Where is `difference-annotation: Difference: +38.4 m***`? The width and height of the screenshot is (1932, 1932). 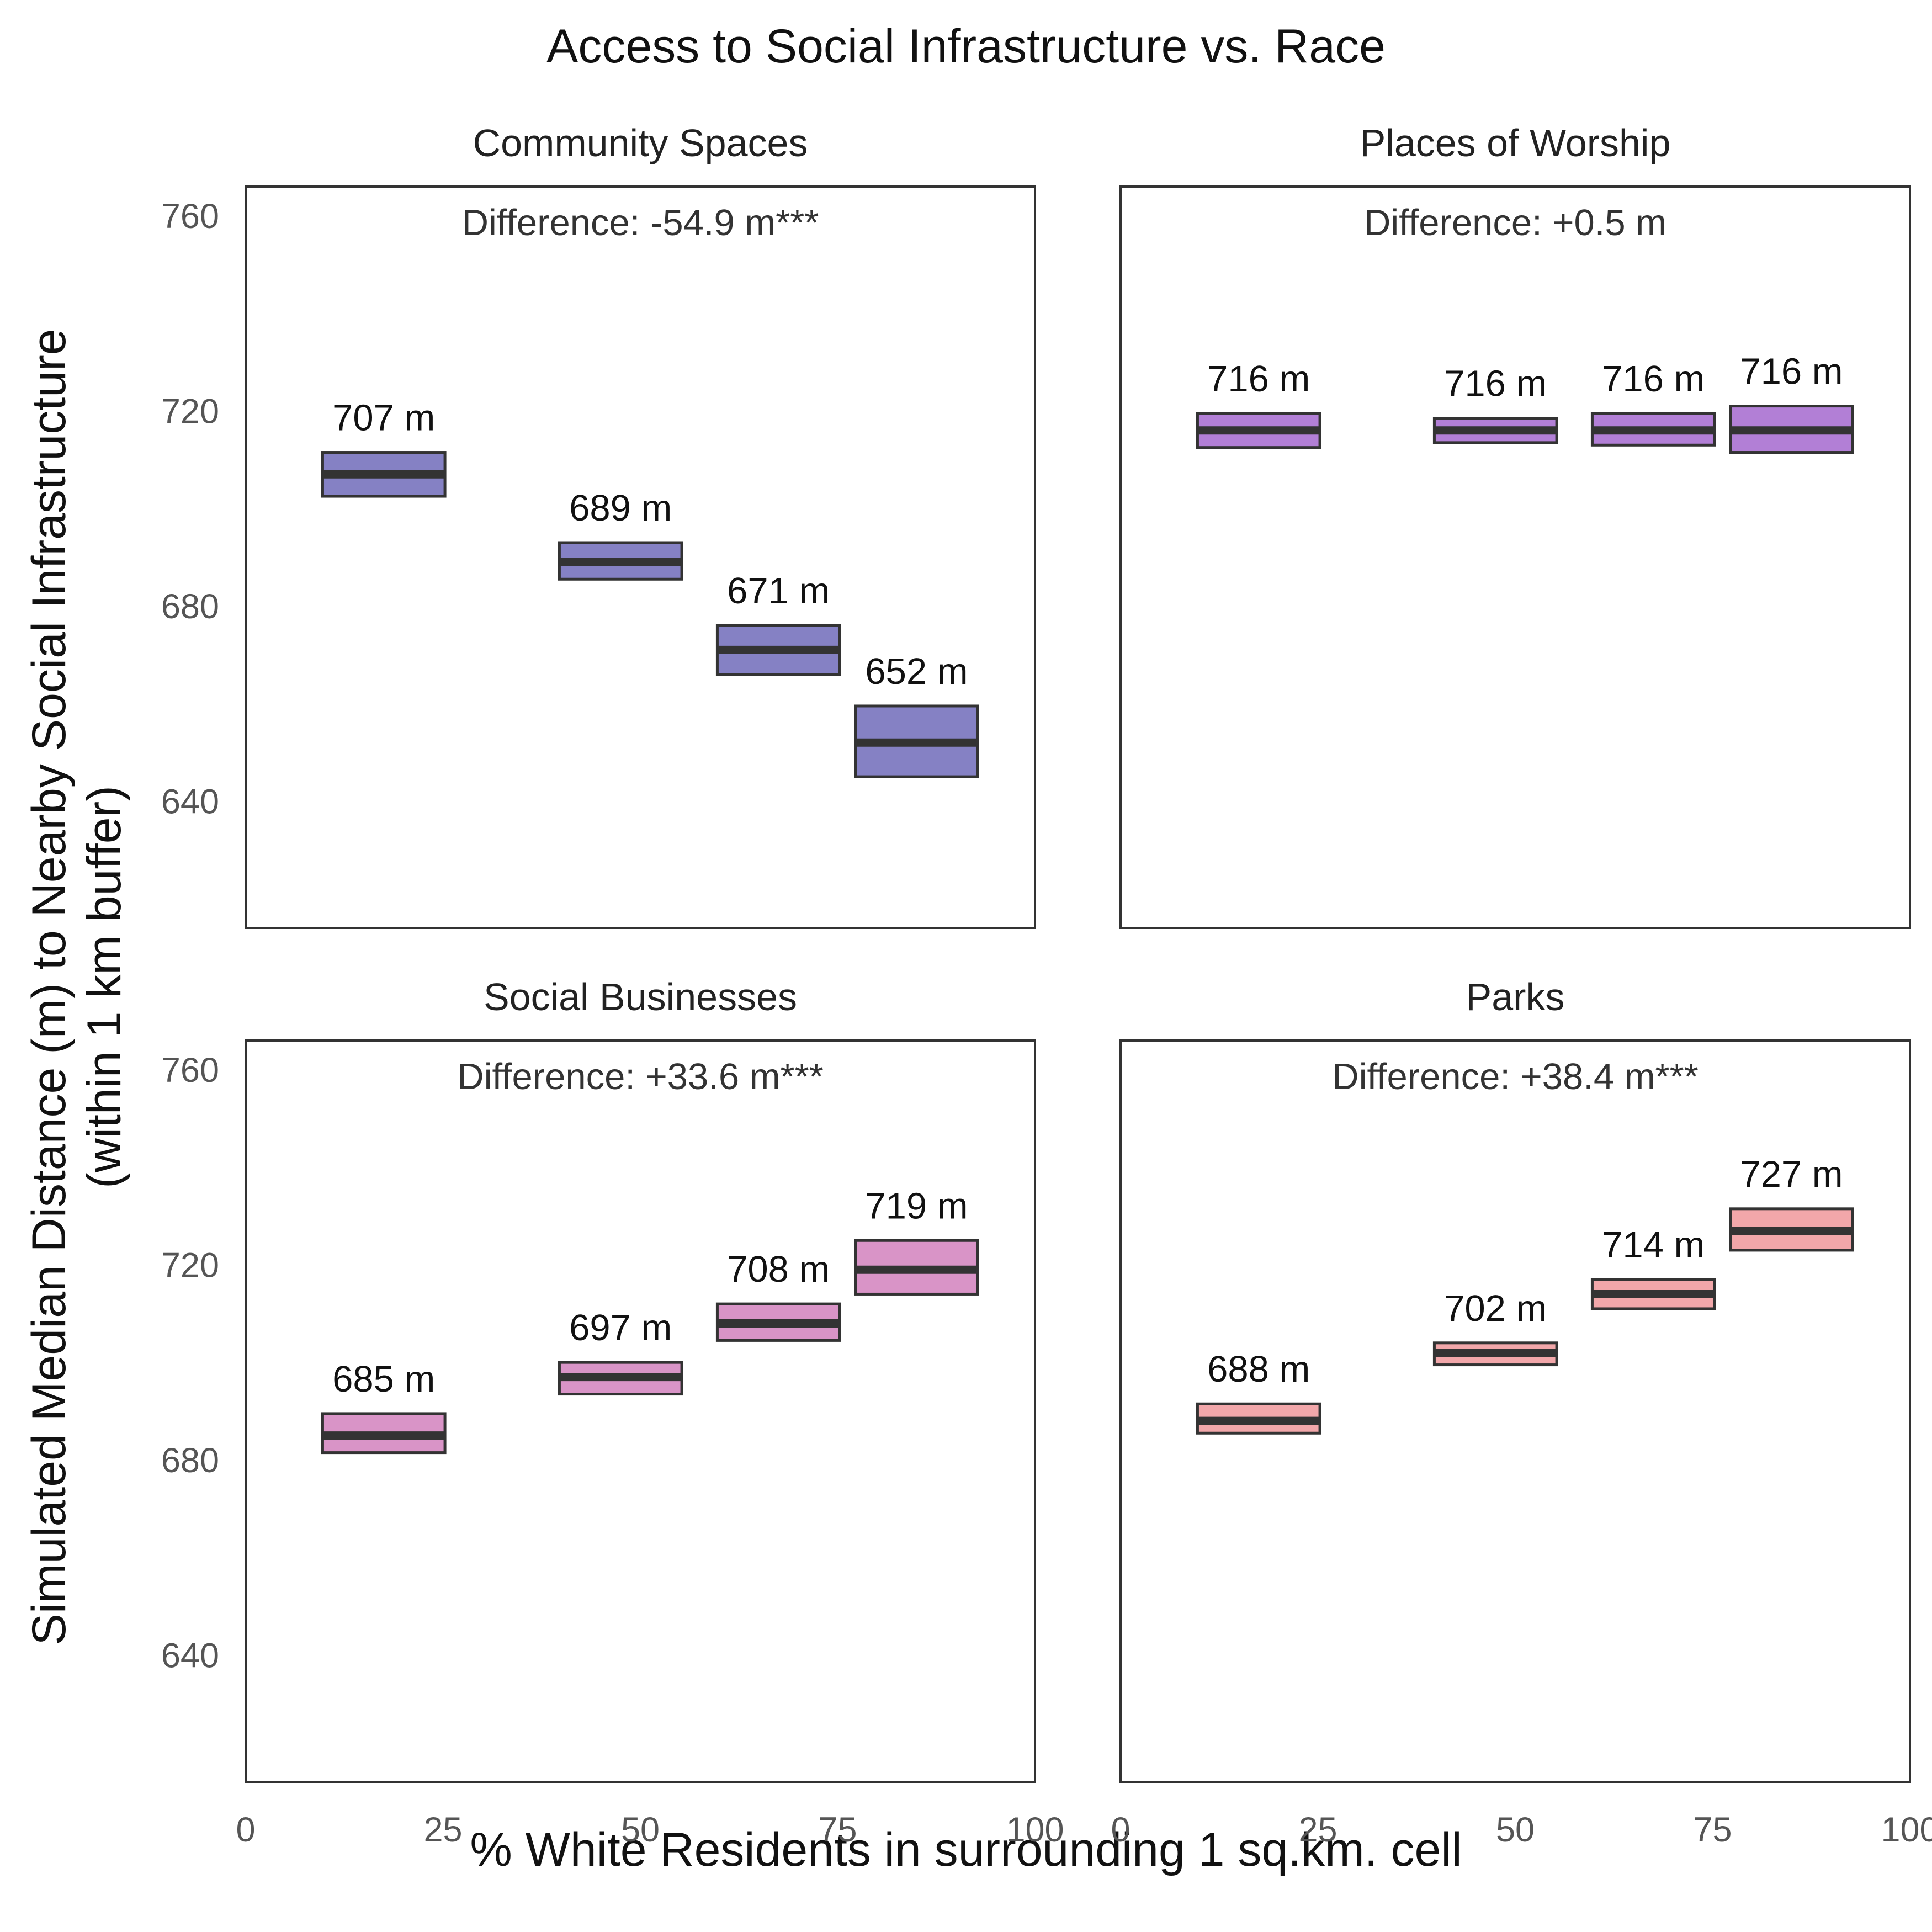
difference-annotation: Difference: +38.4 m*** is located at coordinates (1515, 1077).